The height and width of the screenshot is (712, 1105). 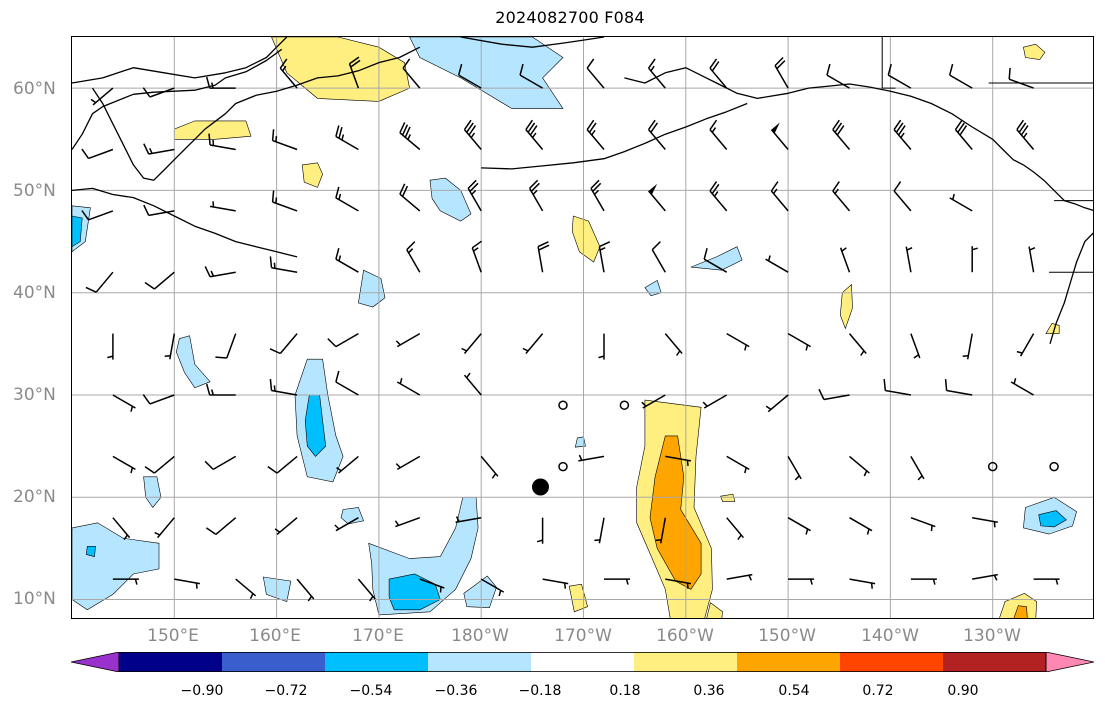 I want to click on lon-label-170e: 170°E, so click(x=378, y=636).